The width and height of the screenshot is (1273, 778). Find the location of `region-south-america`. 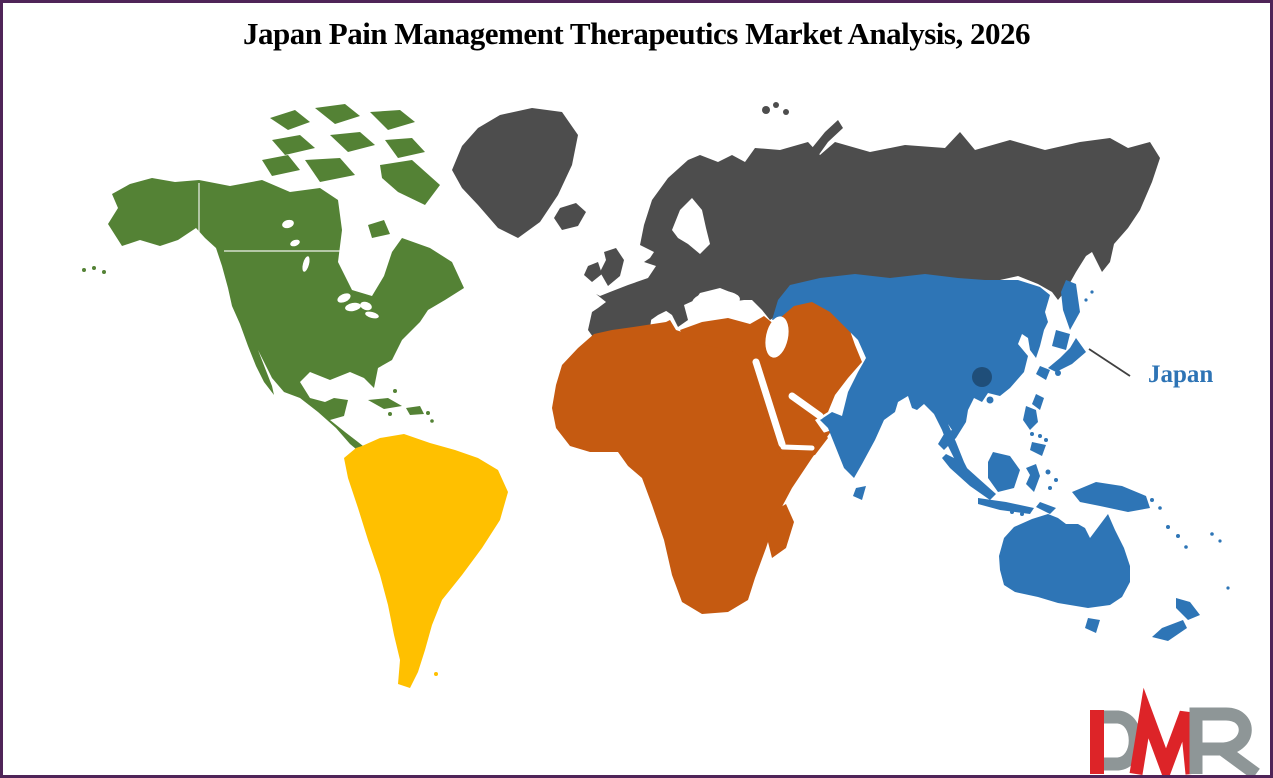

region-south-america is located at coordinates (426, 561).